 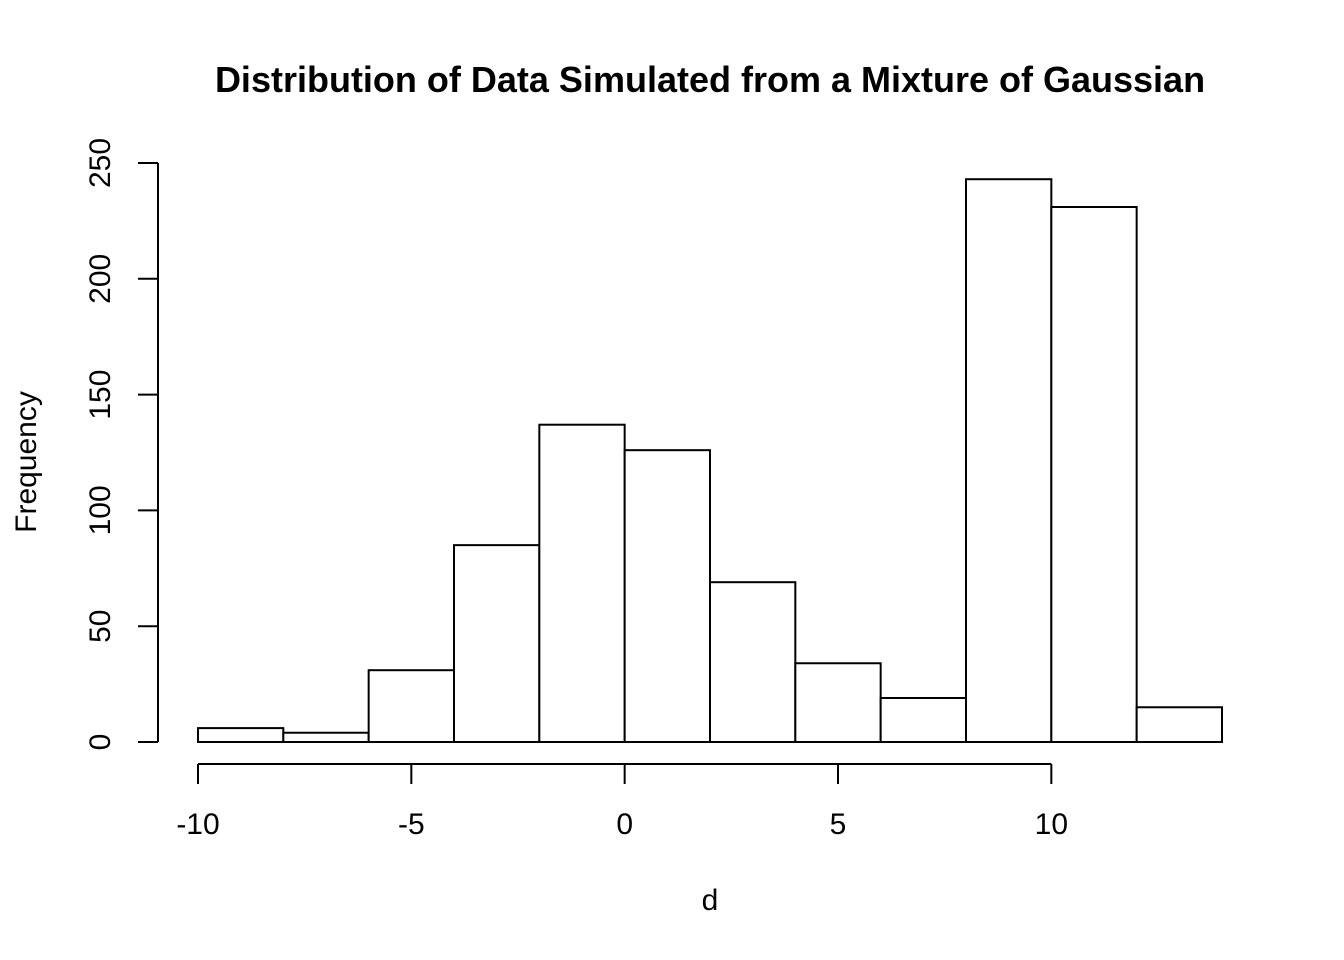 What do you see at coordinates (624, 824) in the screenshot?
I see `x-tick-label: 0` at bounding box center [624, 824].